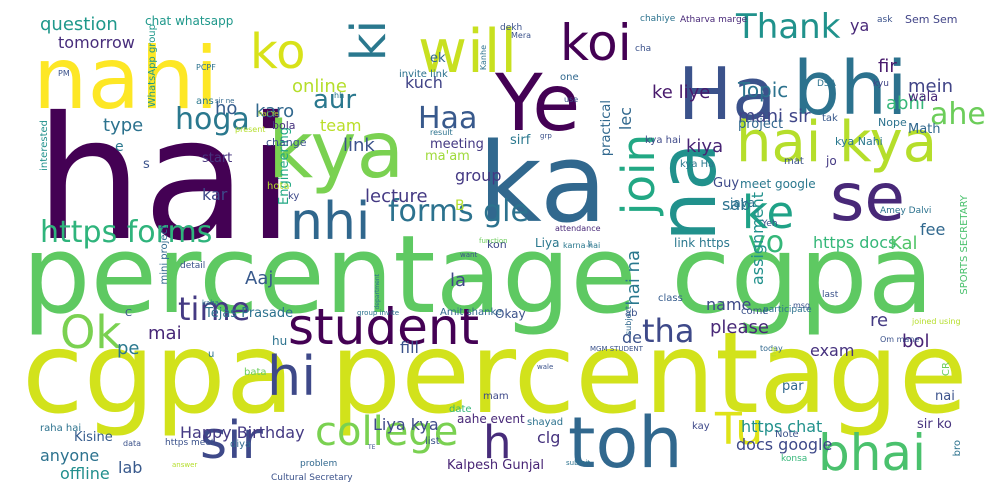 The width and height of the screenshot is (1000, 500). I want to click on word-162: hh, so click(339, 95).